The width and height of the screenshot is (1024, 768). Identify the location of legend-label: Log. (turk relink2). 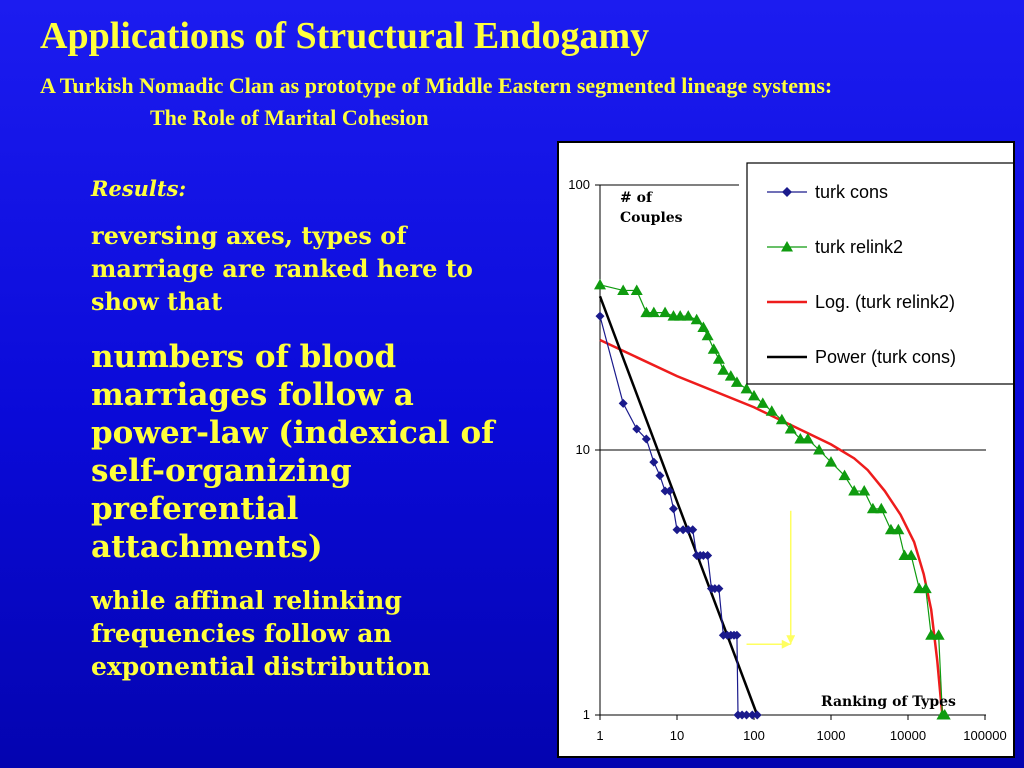
(885, 302).